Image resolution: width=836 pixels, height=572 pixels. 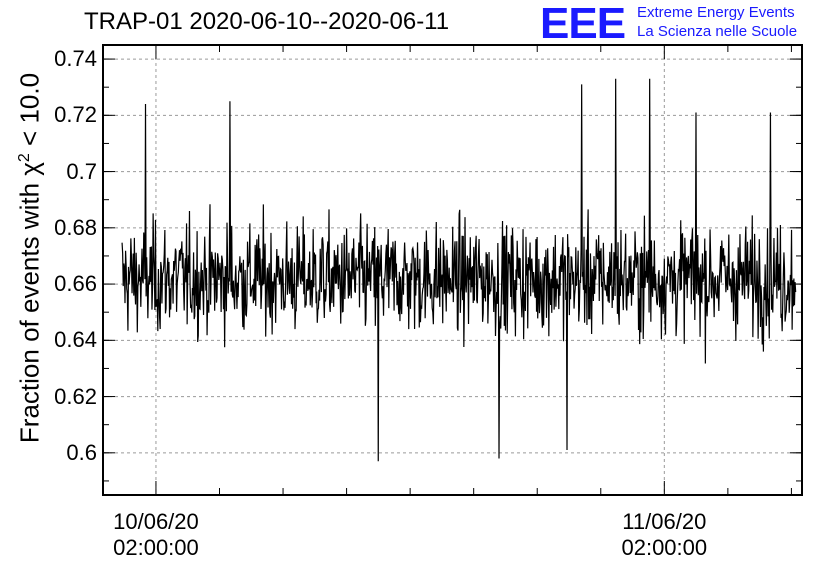 I want to click on x-tick-label-date: 10/06/20, so click(x=156, y=521).